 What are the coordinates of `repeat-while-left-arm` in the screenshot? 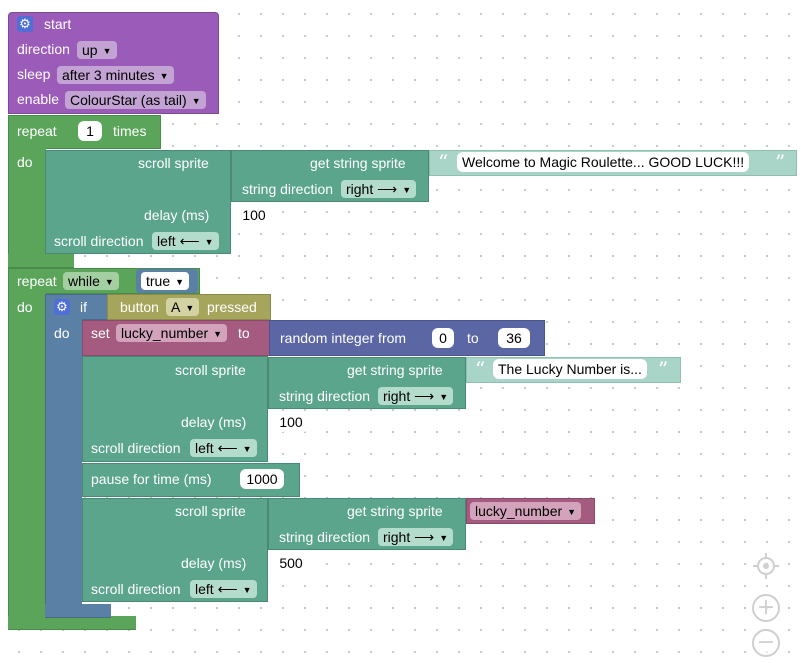 It's located at (27, 455).